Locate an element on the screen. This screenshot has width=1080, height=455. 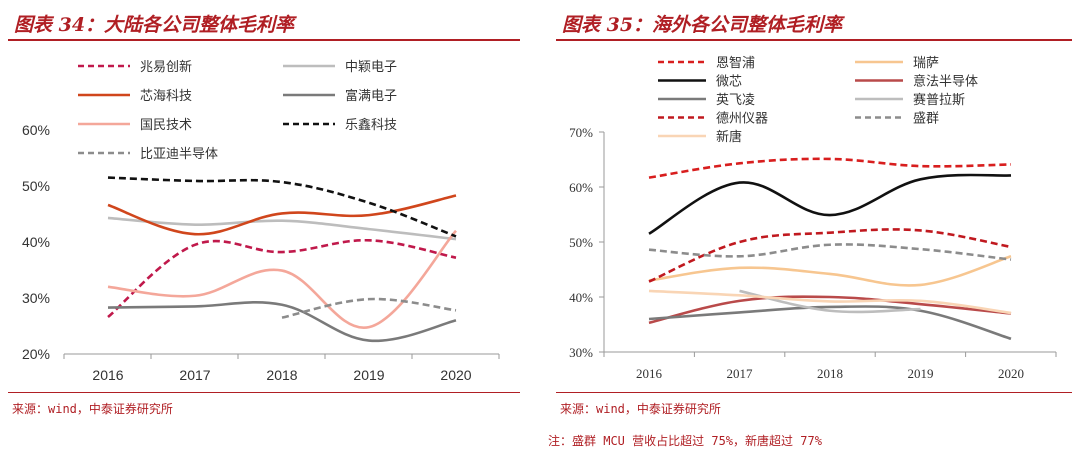
y-tick-label: 20% is located at coordinates (36, 354).